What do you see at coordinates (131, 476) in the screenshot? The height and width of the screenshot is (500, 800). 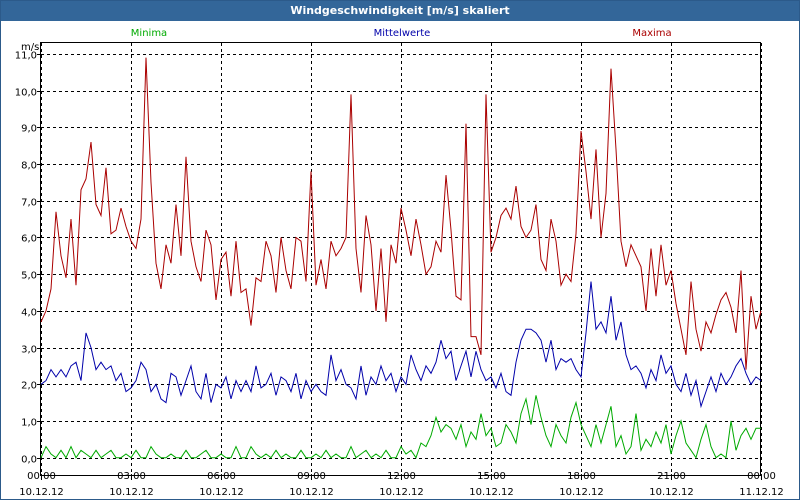 I see `x-tick-time: 03:00` at bounding box center [131, 476].